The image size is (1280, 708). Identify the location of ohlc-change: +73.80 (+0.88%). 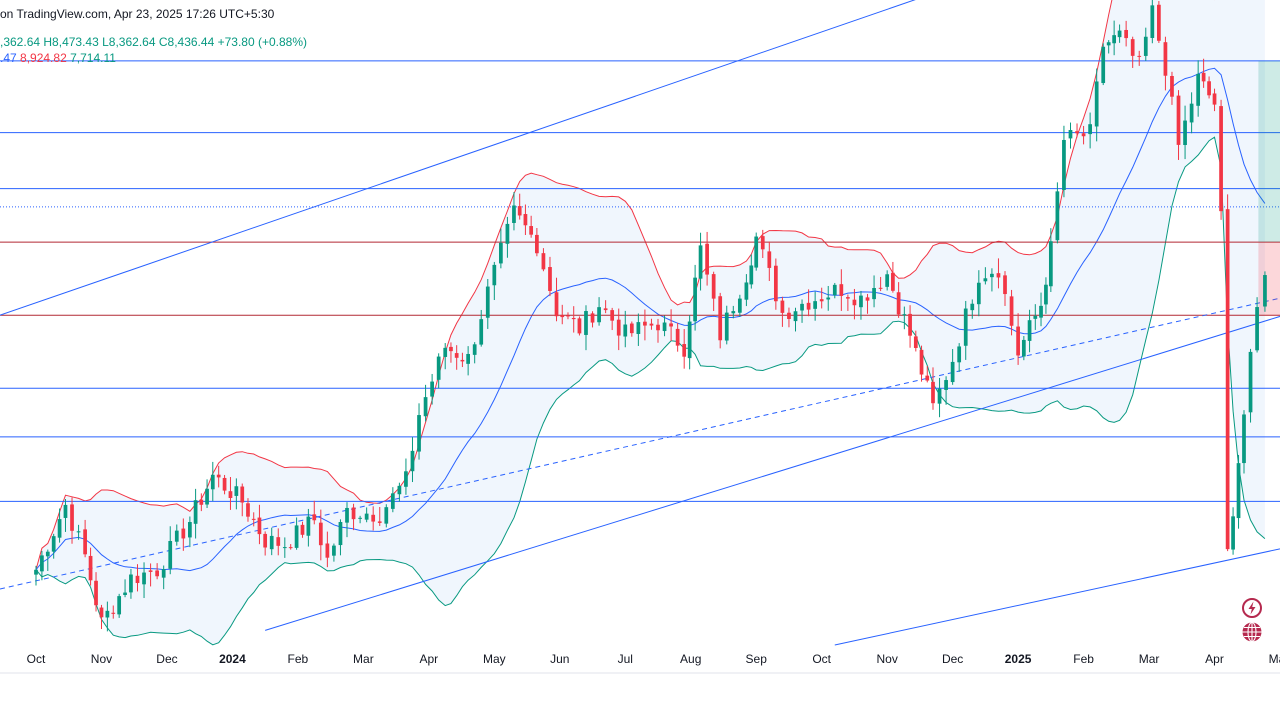
(262, 42).